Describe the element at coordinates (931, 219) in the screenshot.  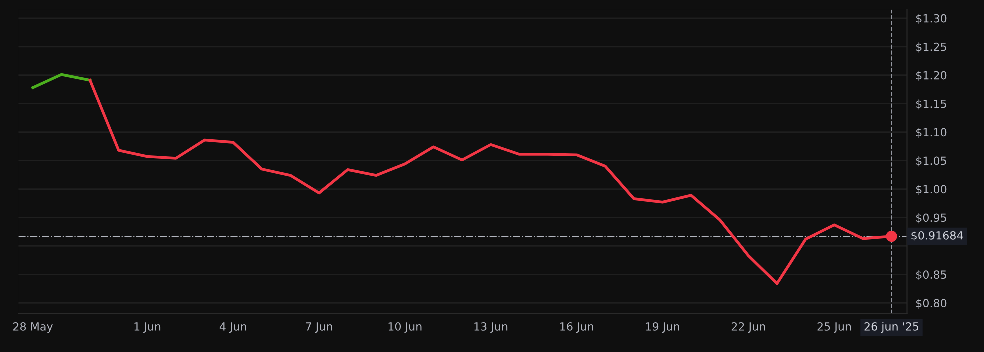
I see `y-tick-label: $0.95` at that location.